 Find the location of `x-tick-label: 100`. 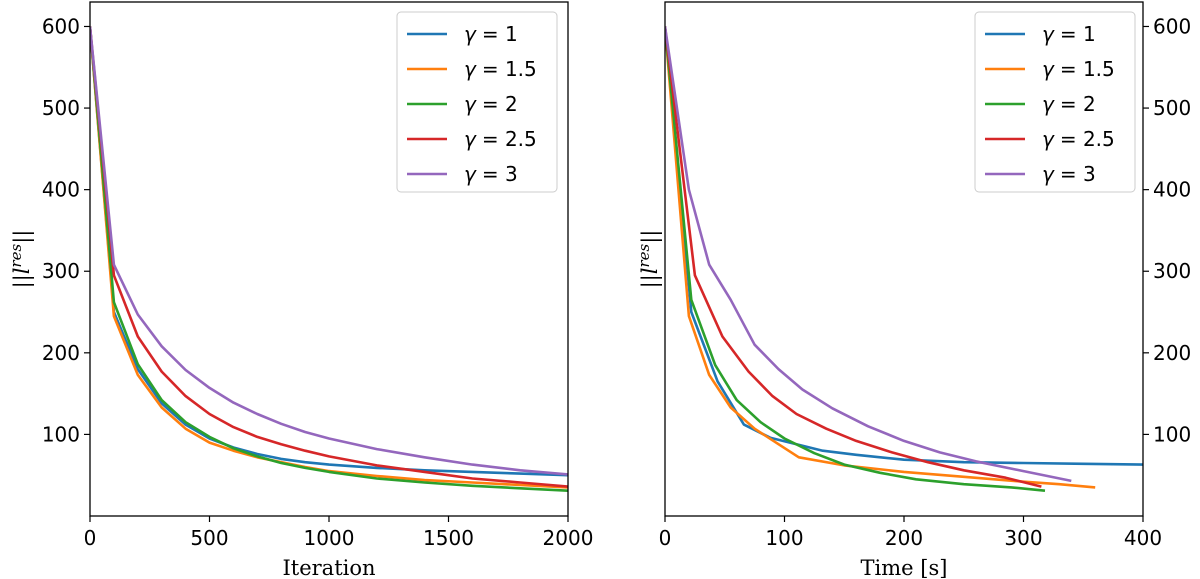

x-tick-label: 100 is located at coordinates (784, 538).